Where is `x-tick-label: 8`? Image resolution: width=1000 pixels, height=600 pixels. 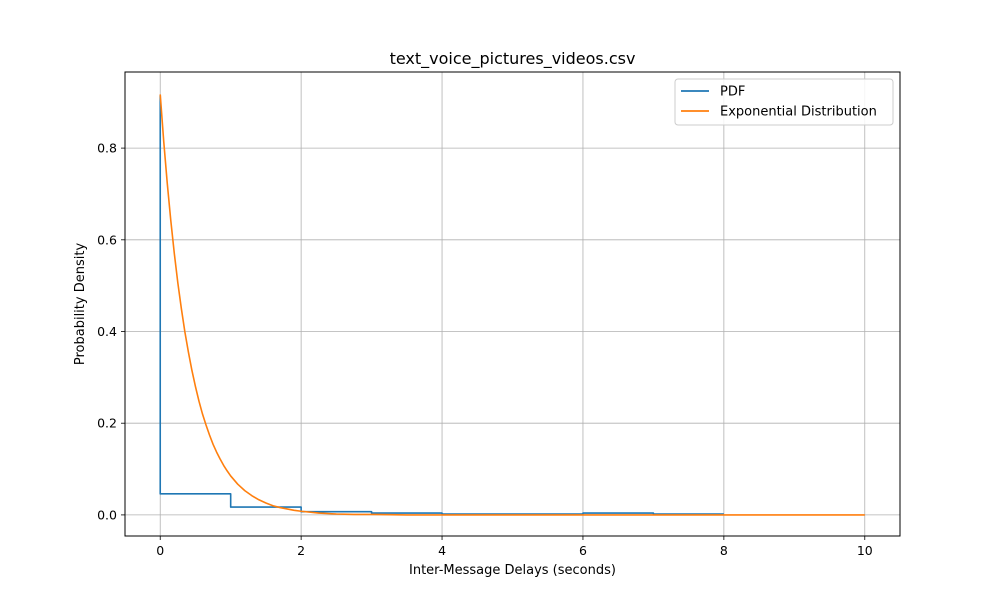
x-tick-label: 8 is located at coordinates (724, 550).